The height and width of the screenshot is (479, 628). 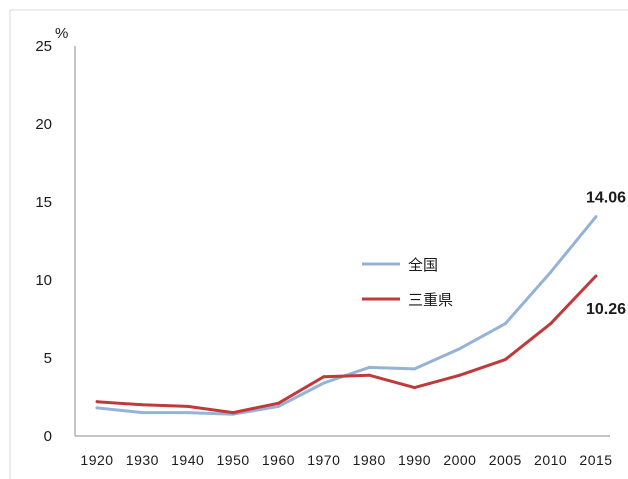 What do you see at coordinates (43, 46) in the screenshot?
I see `y-tick-label: 25` at bounding box center [43, 46].